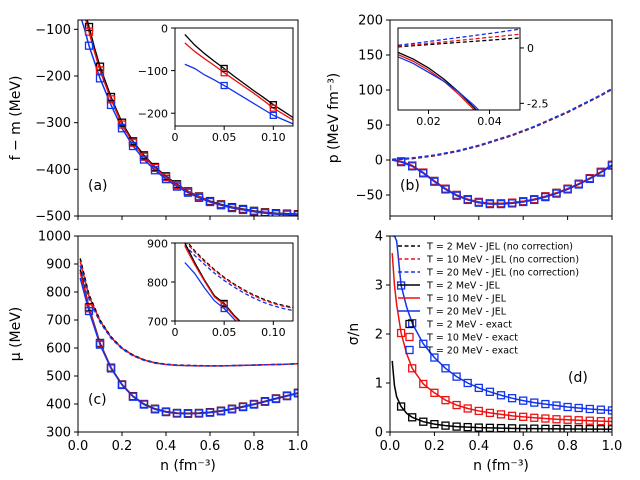  Describe the element at coordinates (472, 351) in the screenshot. I see `legend-label: T = 20 MeV - exact` at that location.